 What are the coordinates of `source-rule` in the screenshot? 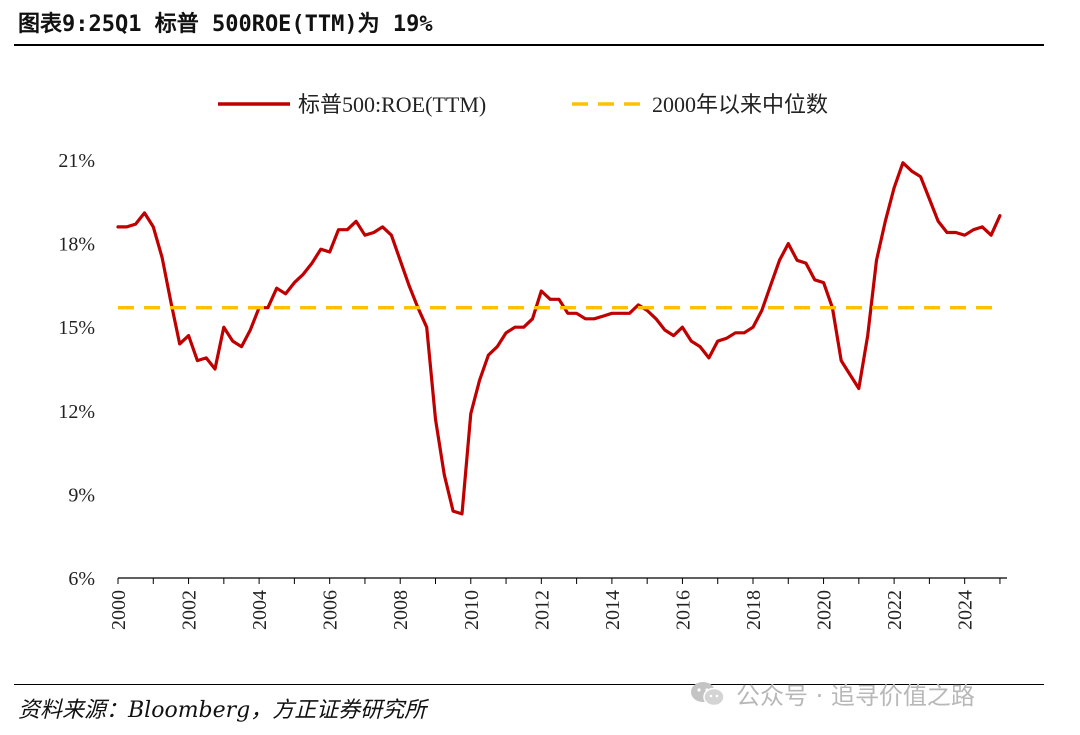 It's located at (529, 684).